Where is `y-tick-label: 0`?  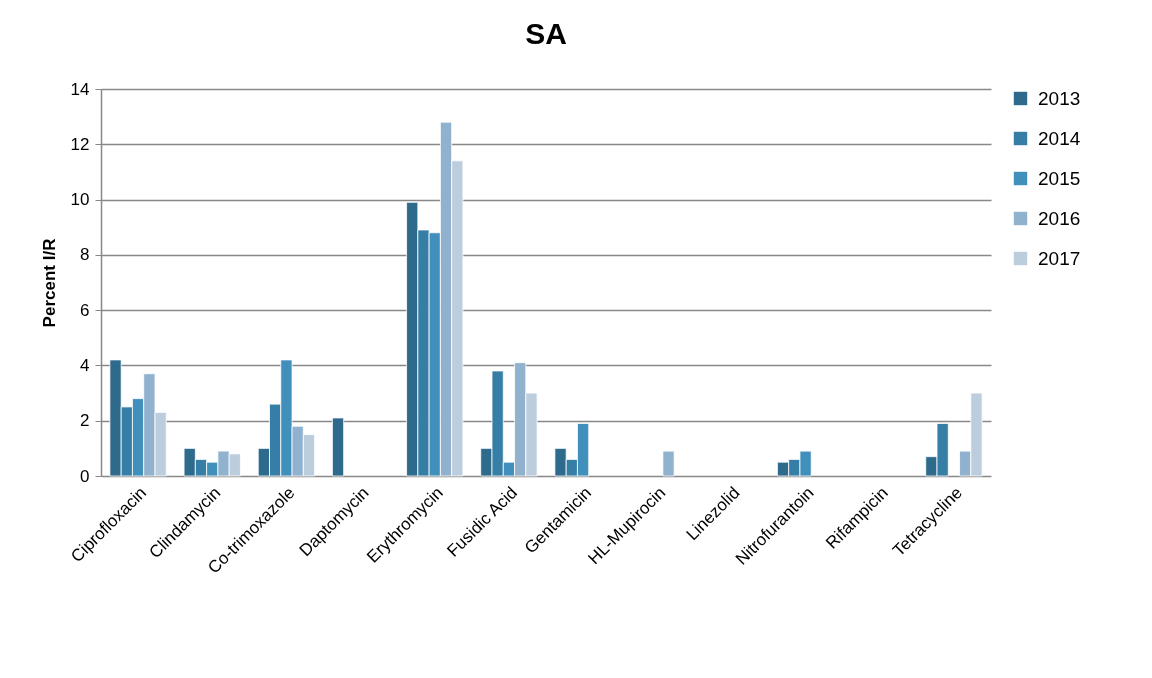 y-tick-label: 0 is located at coordinates (85, 476).